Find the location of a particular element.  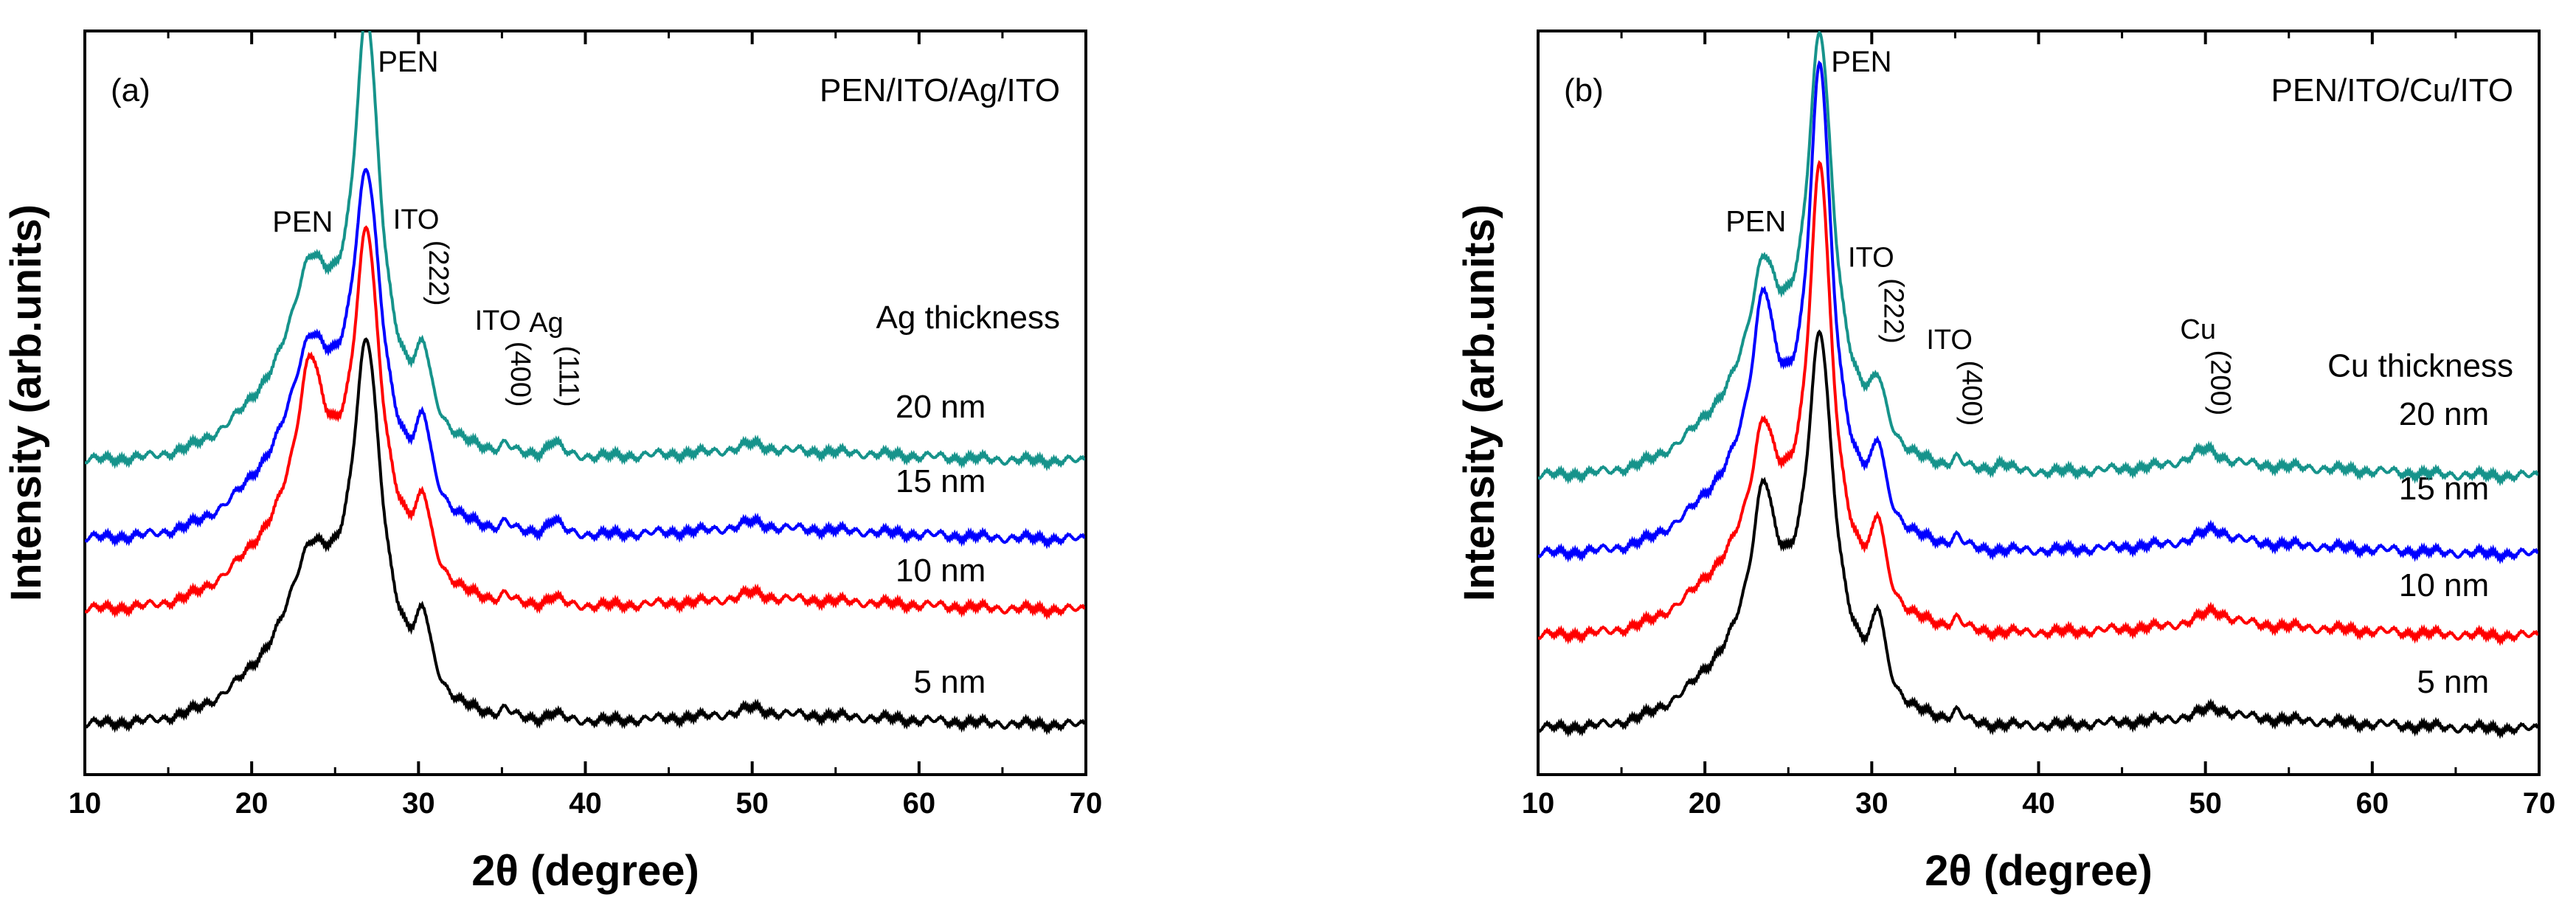

panel-label: (b) is located at coordinates (1584, 90).